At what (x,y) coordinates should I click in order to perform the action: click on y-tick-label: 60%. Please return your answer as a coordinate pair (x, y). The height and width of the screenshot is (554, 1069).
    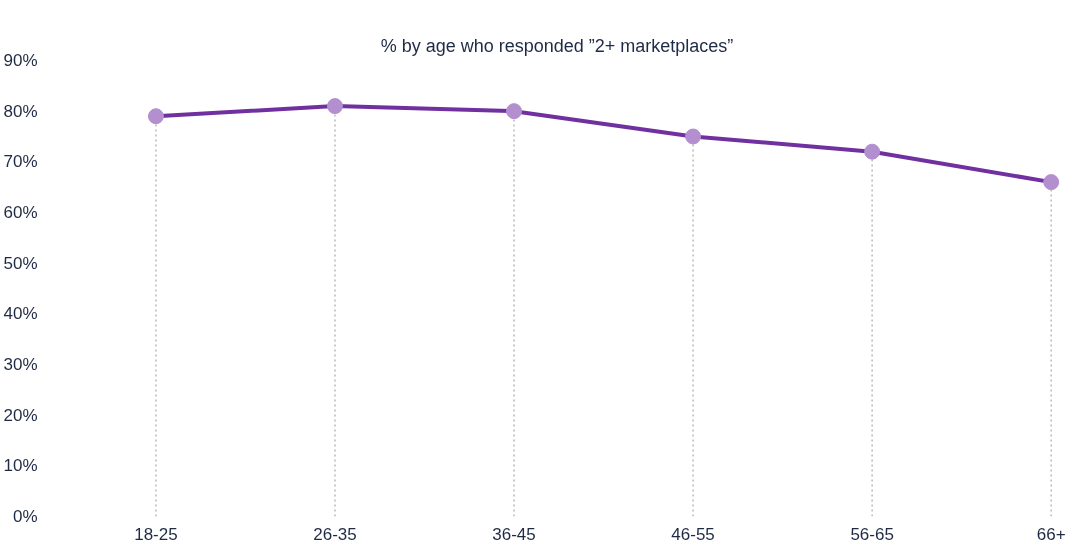
    Looking at the image, I should click on (20, 212).